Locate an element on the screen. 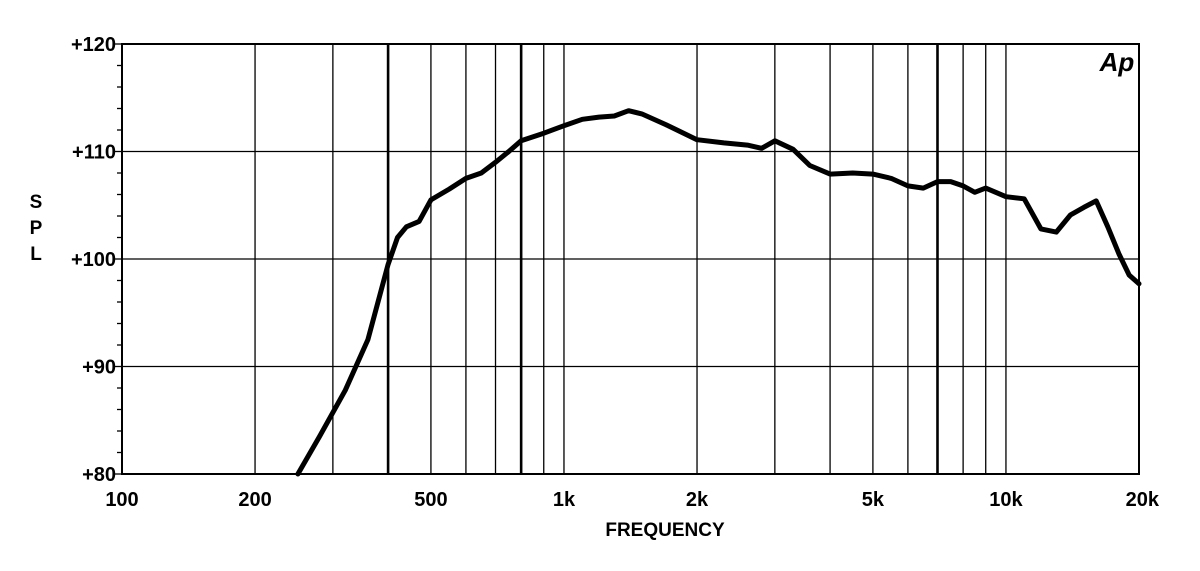 Image resolution: width=1200 pixels, height=571 pixels. y-axis-title-letter: S is located at coordinates (36, 202).